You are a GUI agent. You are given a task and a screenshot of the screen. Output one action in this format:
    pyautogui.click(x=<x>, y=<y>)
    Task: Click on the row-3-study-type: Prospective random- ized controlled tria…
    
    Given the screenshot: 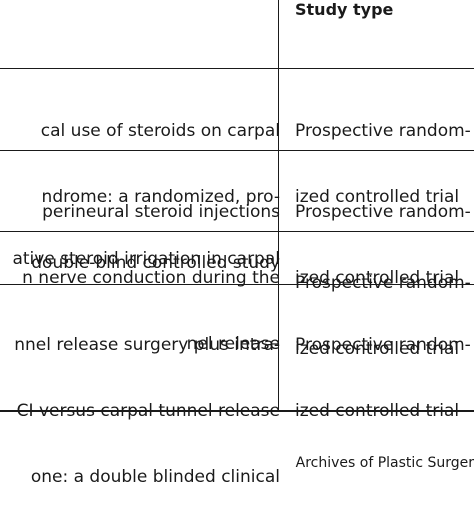 What is the action you would take?
    pyautogui.click(x=383, y=316)
    